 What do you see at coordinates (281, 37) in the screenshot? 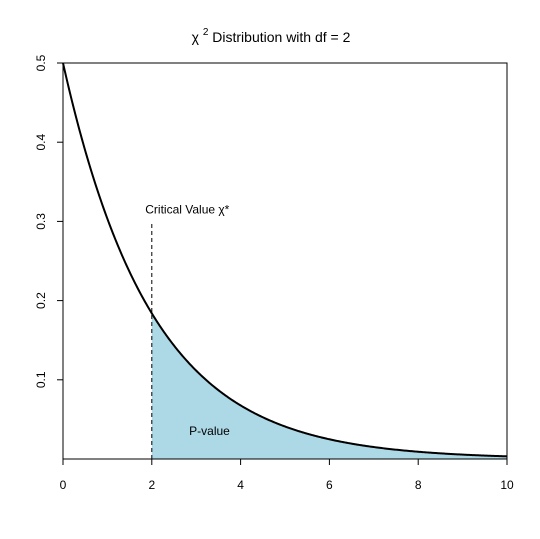
I see `title-text: Distribution with df = 2` at bounding box center [281, 37].